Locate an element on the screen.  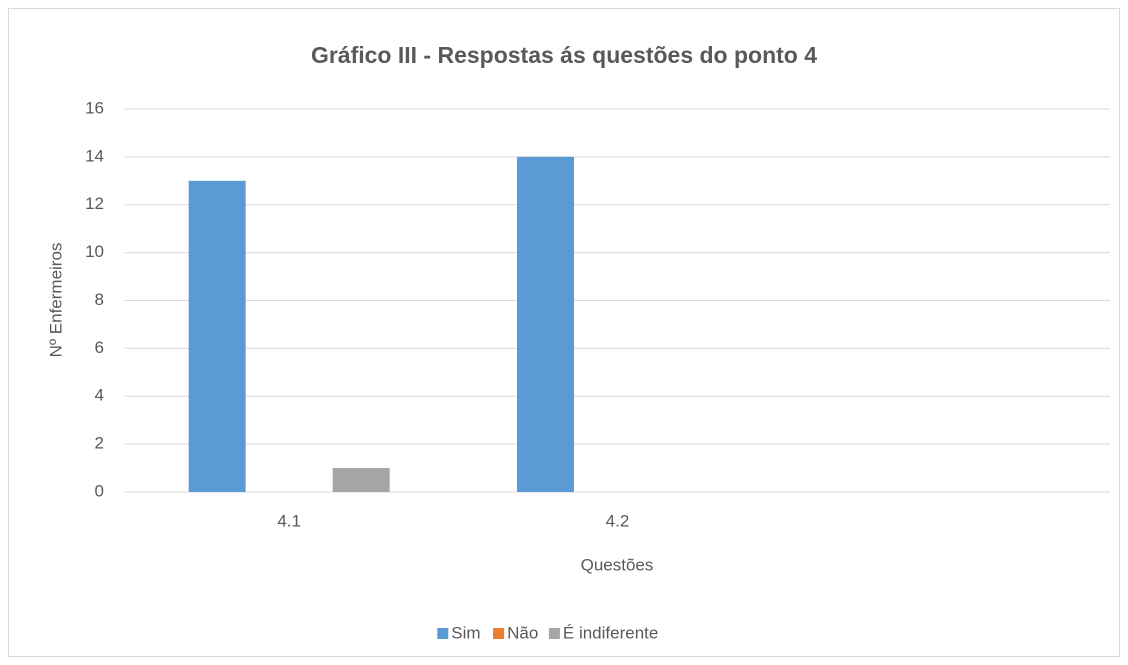
y-tick-label: 0 is located at coordinates (99, 490).